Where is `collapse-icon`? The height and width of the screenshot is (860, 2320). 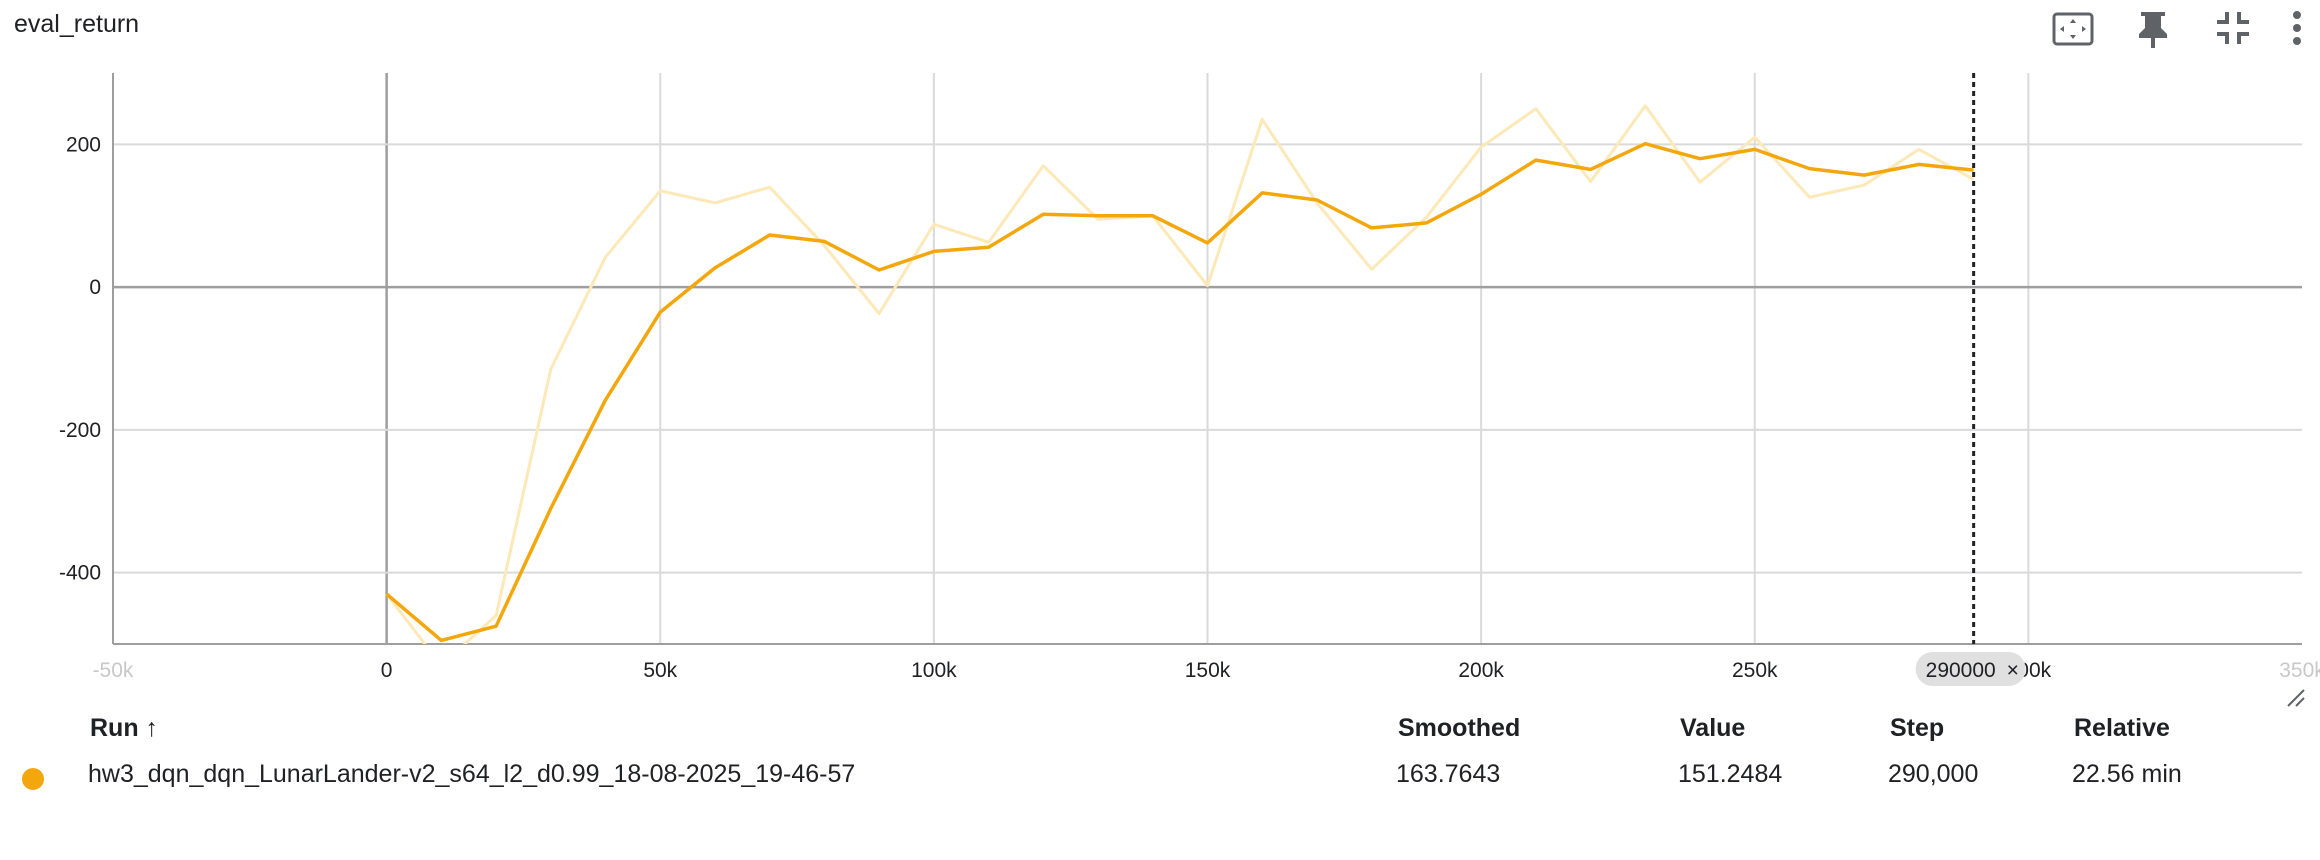
collapse-icon is located at coordinates (2233, 28).